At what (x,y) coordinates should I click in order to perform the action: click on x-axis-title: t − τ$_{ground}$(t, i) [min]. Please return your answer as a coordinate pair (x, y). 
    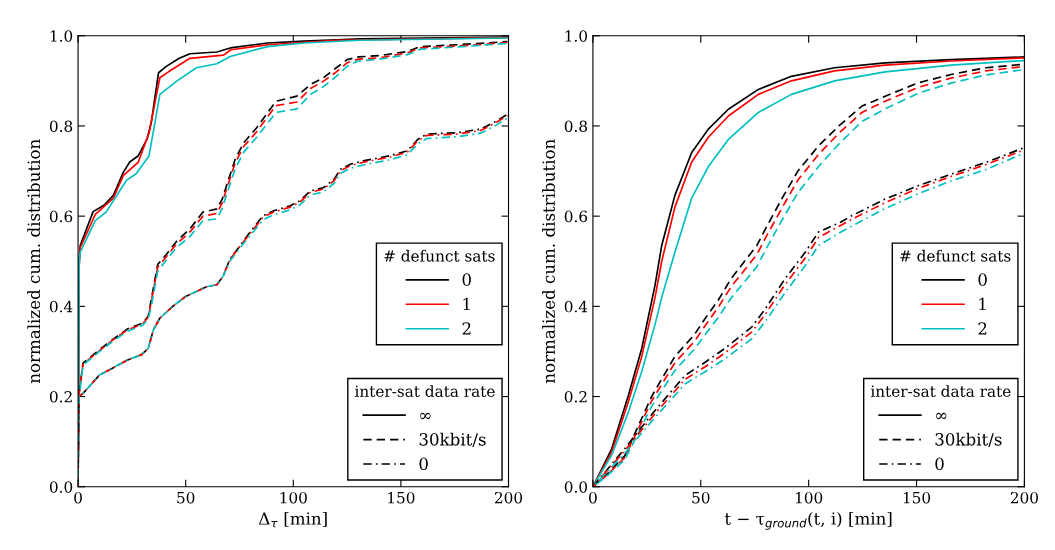
    Looking at the image, I should click on (808, 520).